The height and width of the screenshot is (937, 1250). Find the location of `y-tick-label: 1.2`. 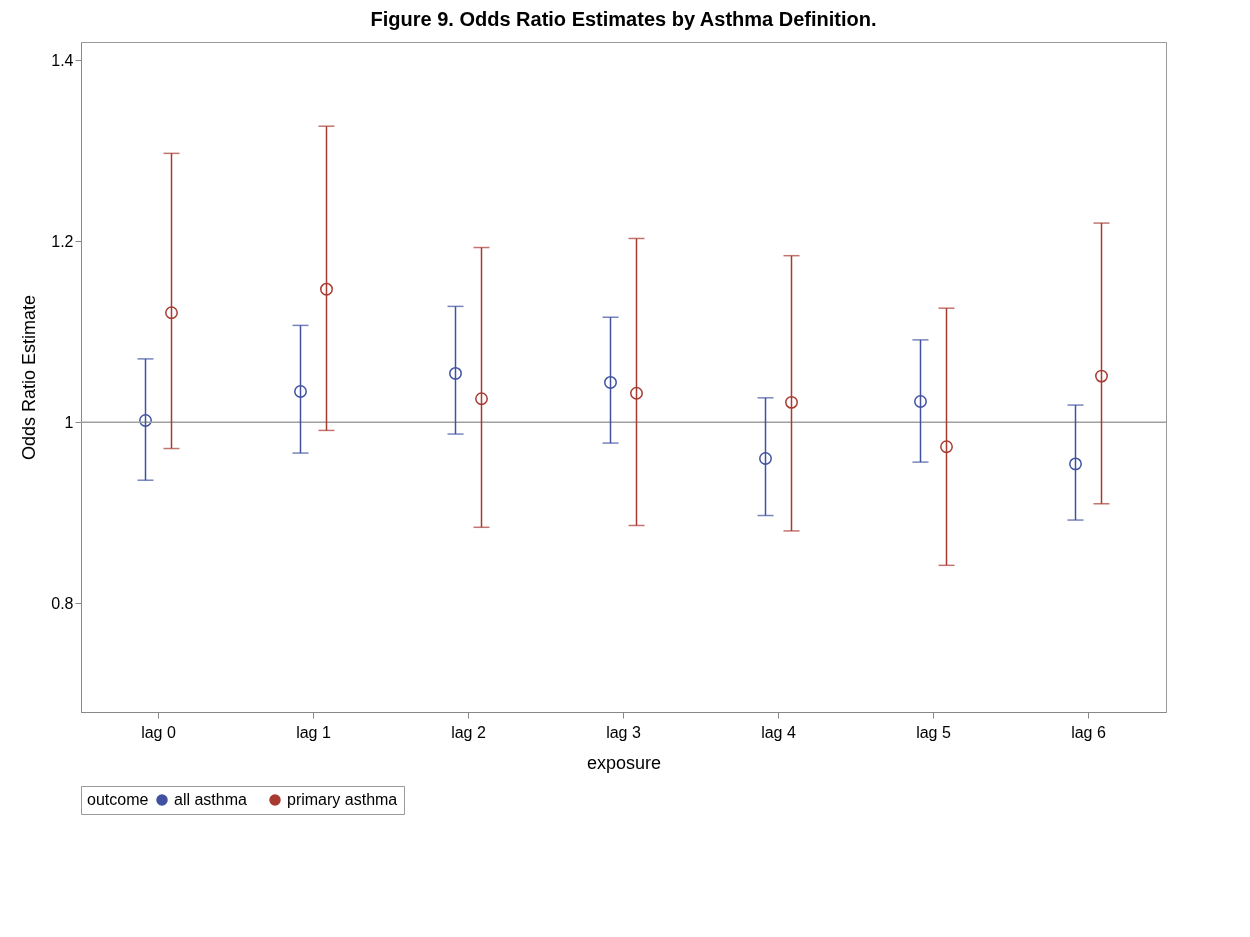

y-tick-label: 1.2 is located at coordinates (62, 241).